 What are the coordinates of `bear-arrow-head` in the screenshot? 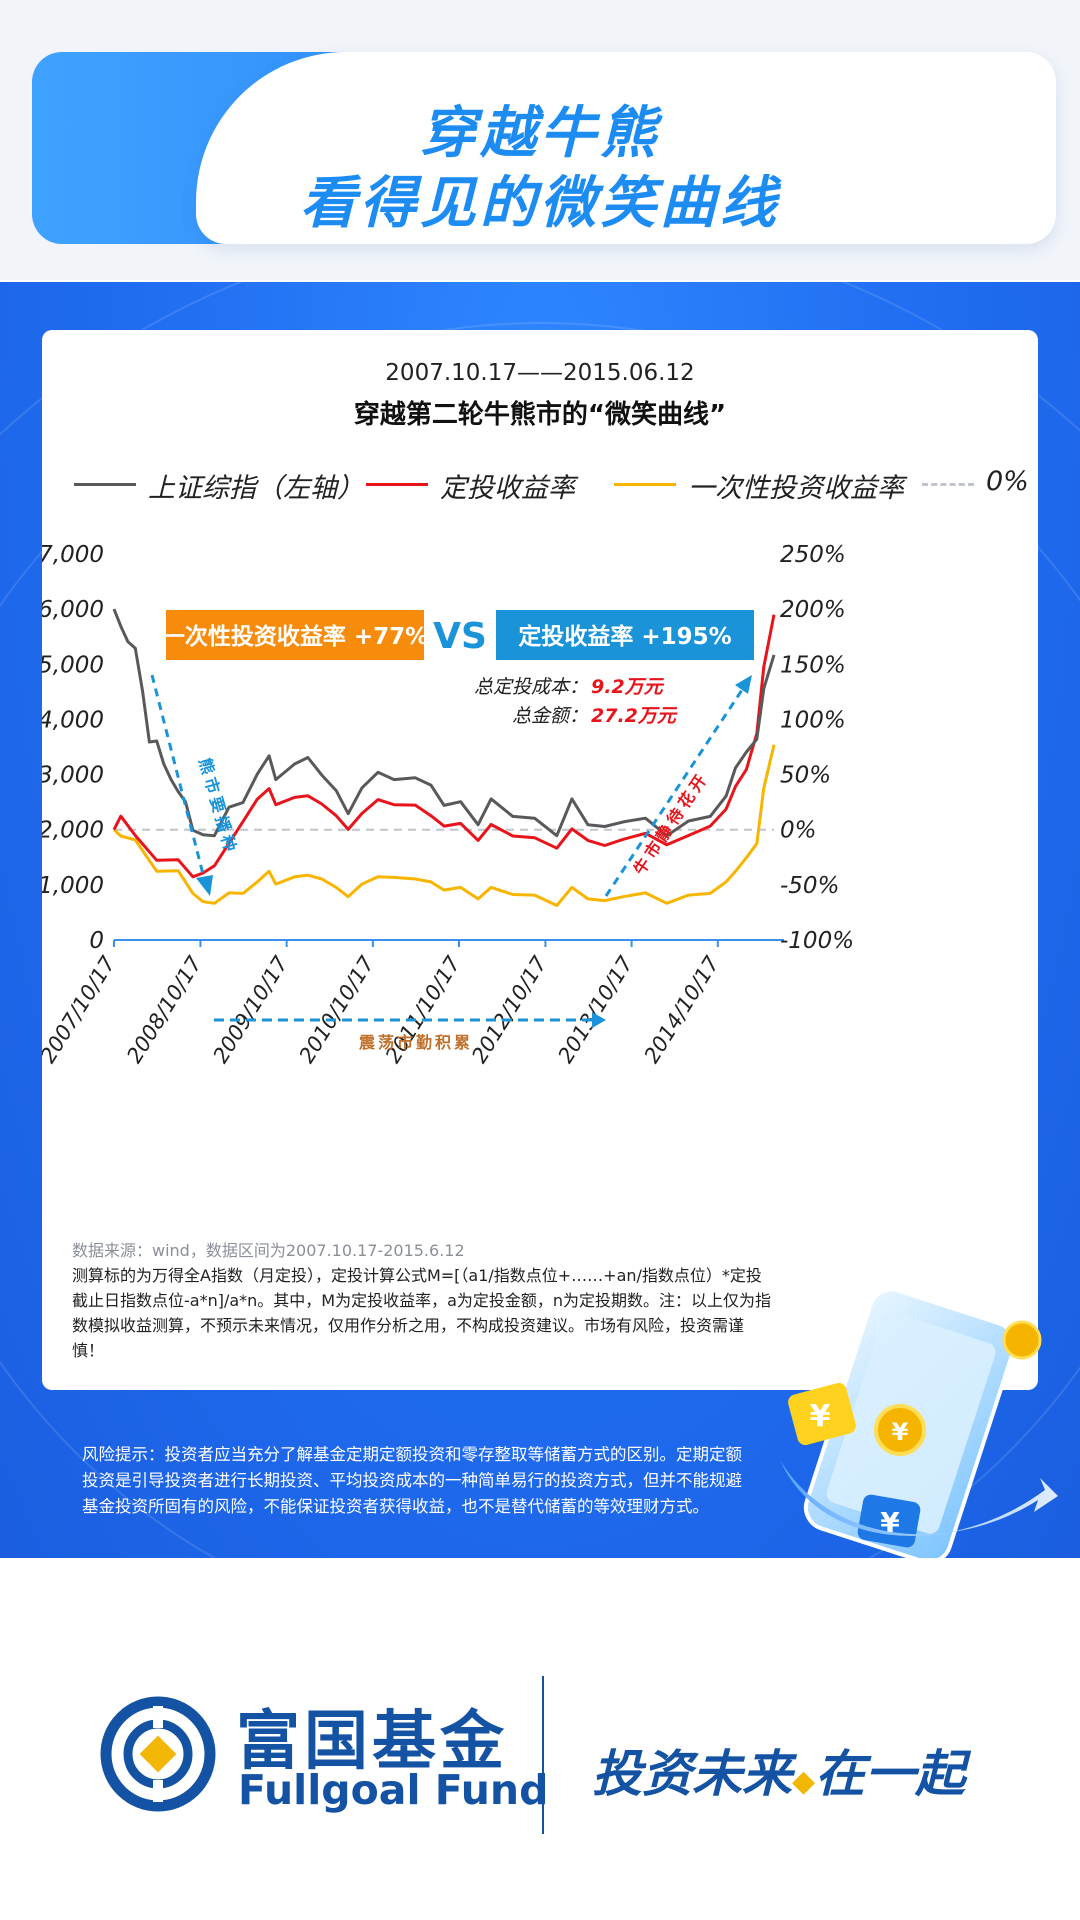 It's located at (204, 885).